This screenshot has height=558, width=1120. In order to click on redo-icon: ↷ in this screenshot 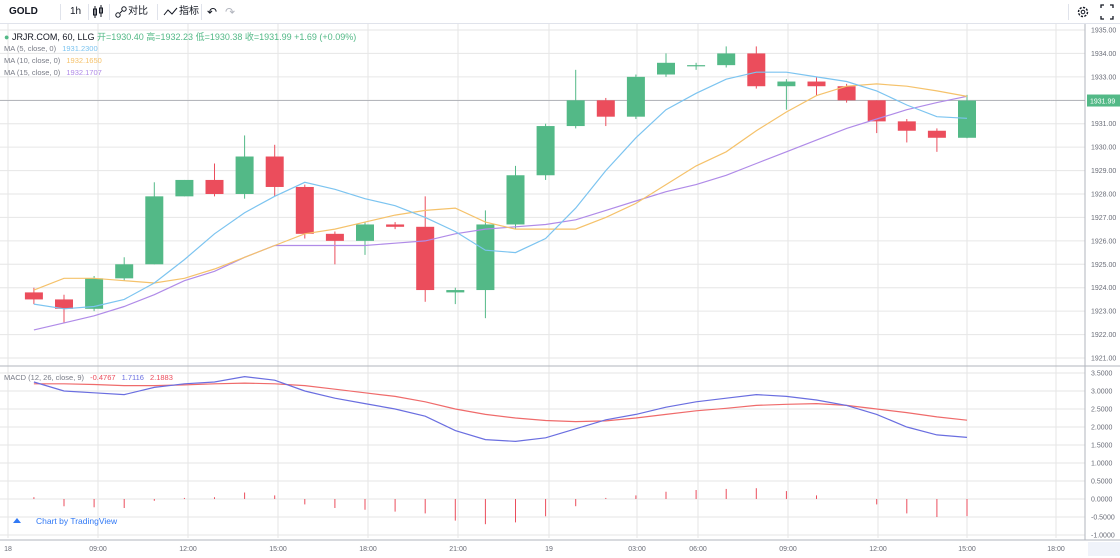, I will do `click(230, 12)`.